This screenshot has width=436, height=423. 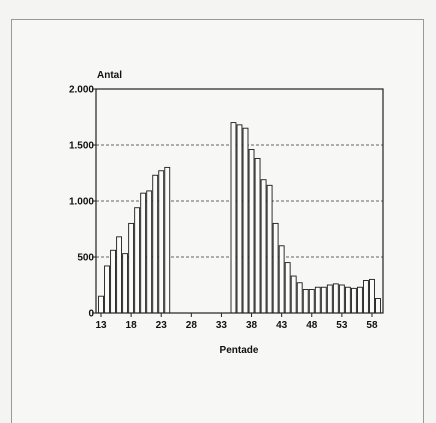 I want to click on x-axis-label: Pentade, so click(x=239, y=350).